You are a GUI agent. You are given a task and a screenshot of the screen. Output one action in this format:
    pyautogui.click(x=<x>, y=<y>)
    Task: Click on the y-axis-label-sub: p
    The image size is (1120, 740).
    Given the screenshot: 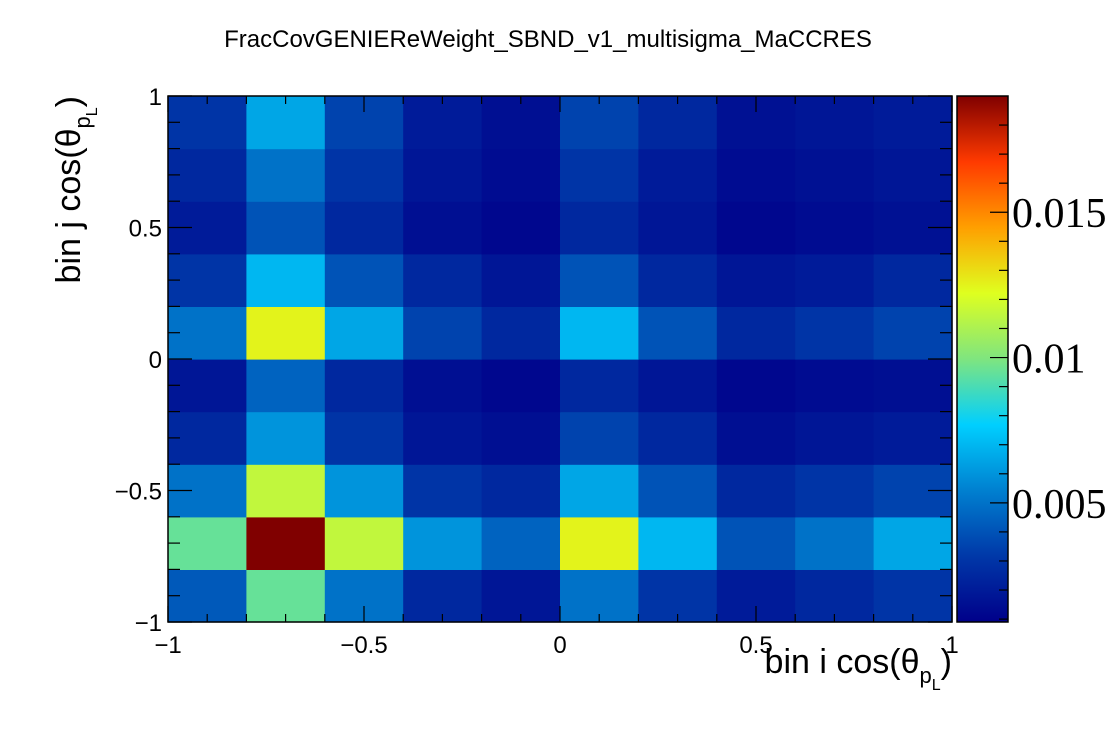 What is the action you would take?
    pyautogui.click(x=82, y=122)
    